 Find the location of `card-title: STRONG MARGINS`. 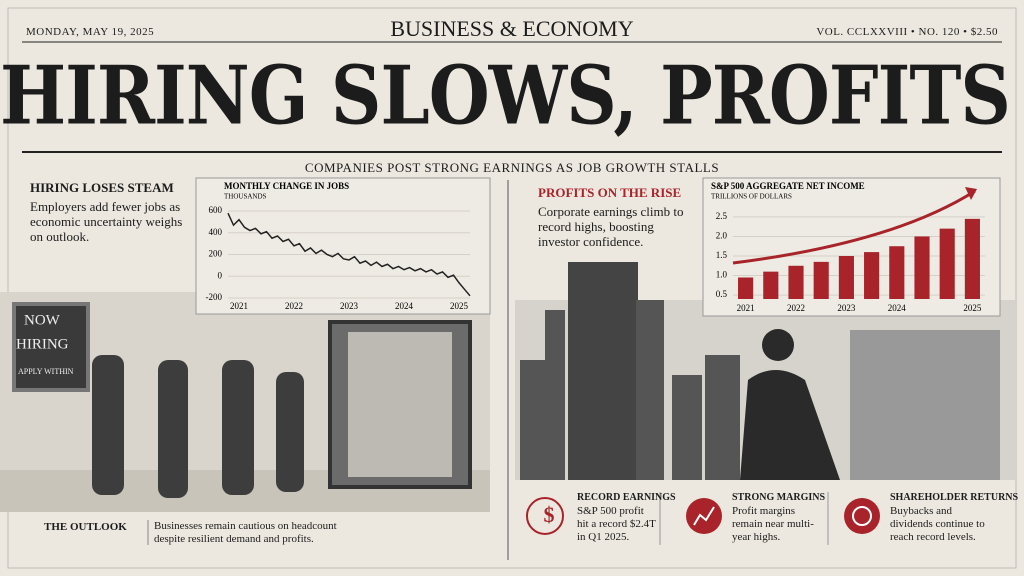

card-title: STRONG MARGINS is located at coordinates (779, 497).